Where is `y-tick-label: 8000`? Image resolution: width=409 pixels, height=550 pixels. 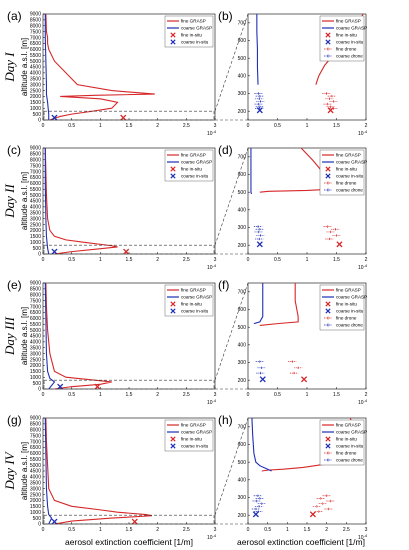 y-tick-label: 8000 is located at coordinates (35, 430).